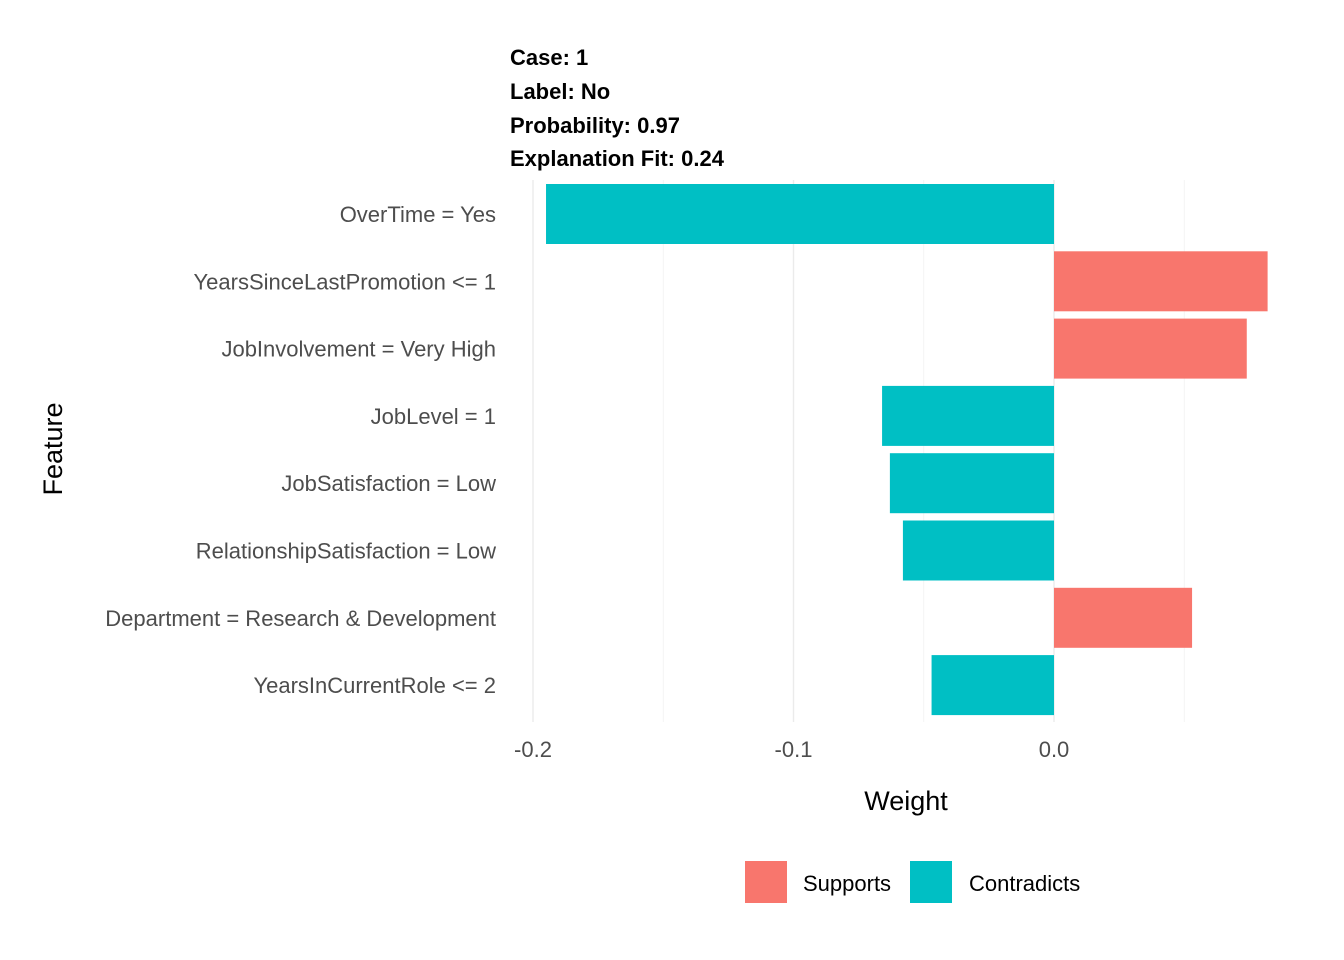 The width and height of the screenshot is (1344, 960). Describe the element at coordinates (388, 483) in the screenshot. I see `y-tick-label: JobSatisfaction = Low` at that location.